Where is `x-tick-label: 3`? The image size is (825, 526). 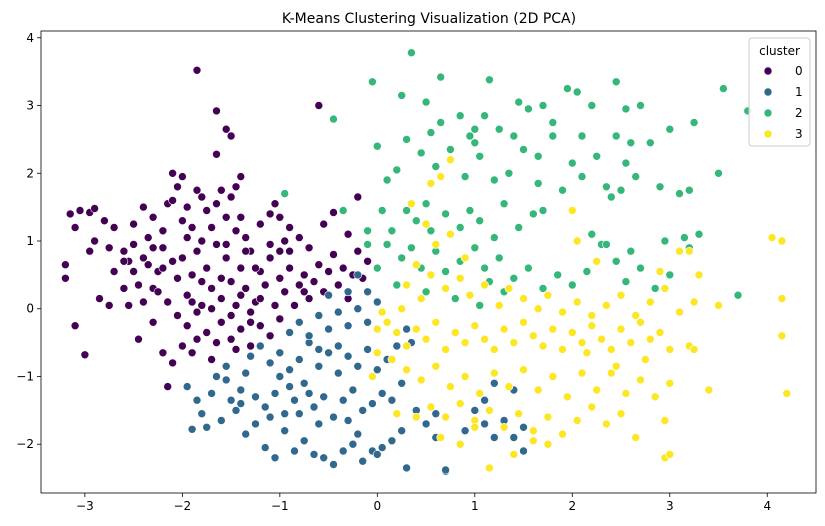
x-tick-label: 3 is located at coordinates (670, 506).